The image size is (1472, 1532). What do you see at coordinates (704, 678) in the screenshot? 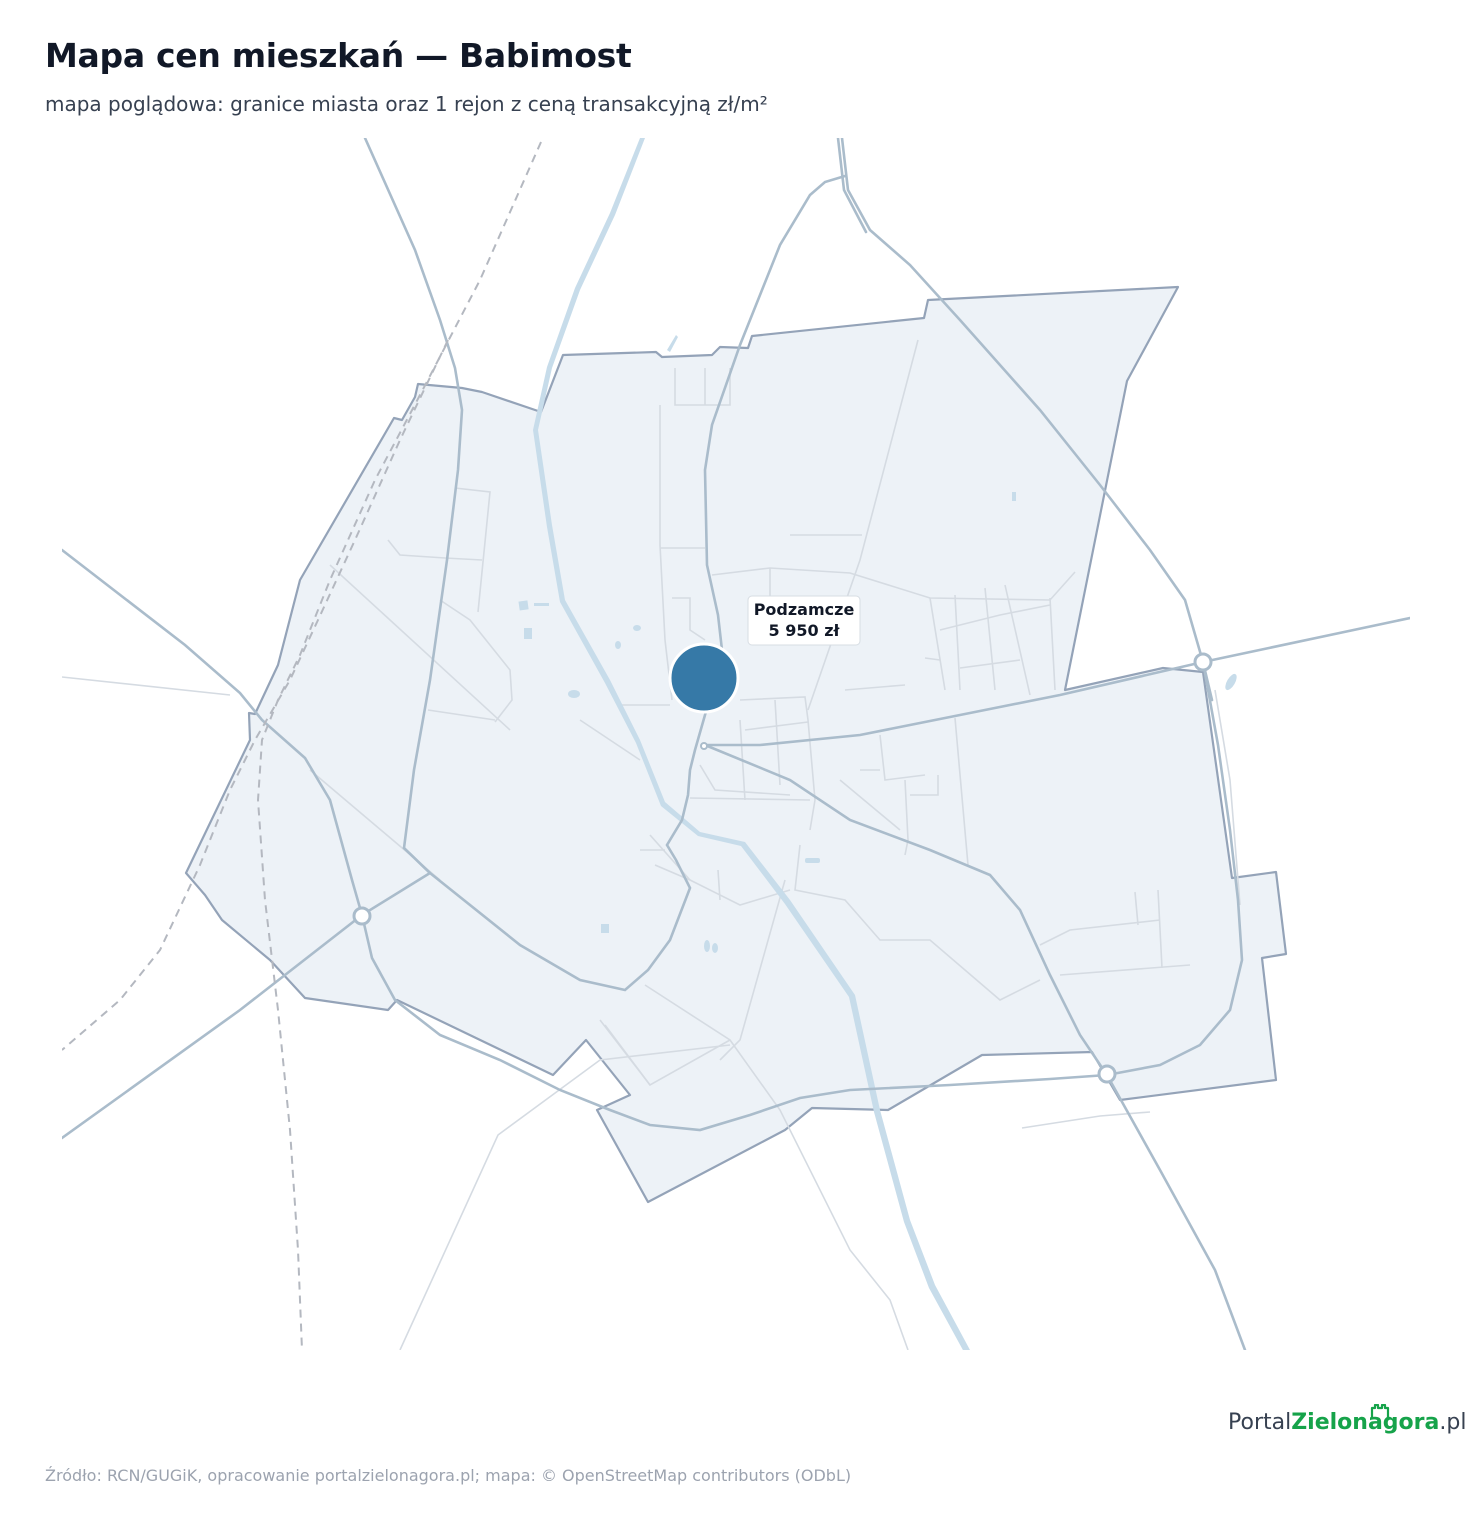
I see `region-marker-podzamcze` at bounding box center [704, 678].